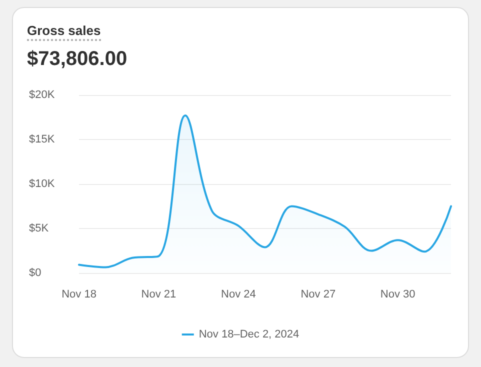 The width and height of the screenshot is (481, 367). What do you see at coordinates (79, 294) in the screenshot?
I see `x-tick-label: Nov 18` at bounding box center [79, 294].